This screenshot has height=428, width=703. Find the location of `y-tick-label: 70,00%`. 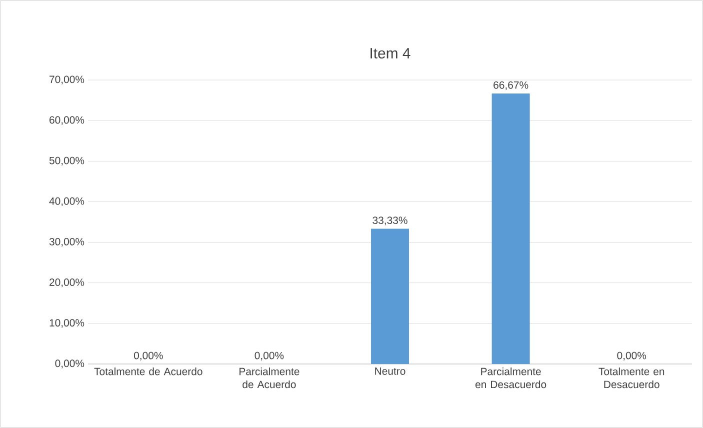

y-tick-label: 70,00% is located at coordinates (67, 80).